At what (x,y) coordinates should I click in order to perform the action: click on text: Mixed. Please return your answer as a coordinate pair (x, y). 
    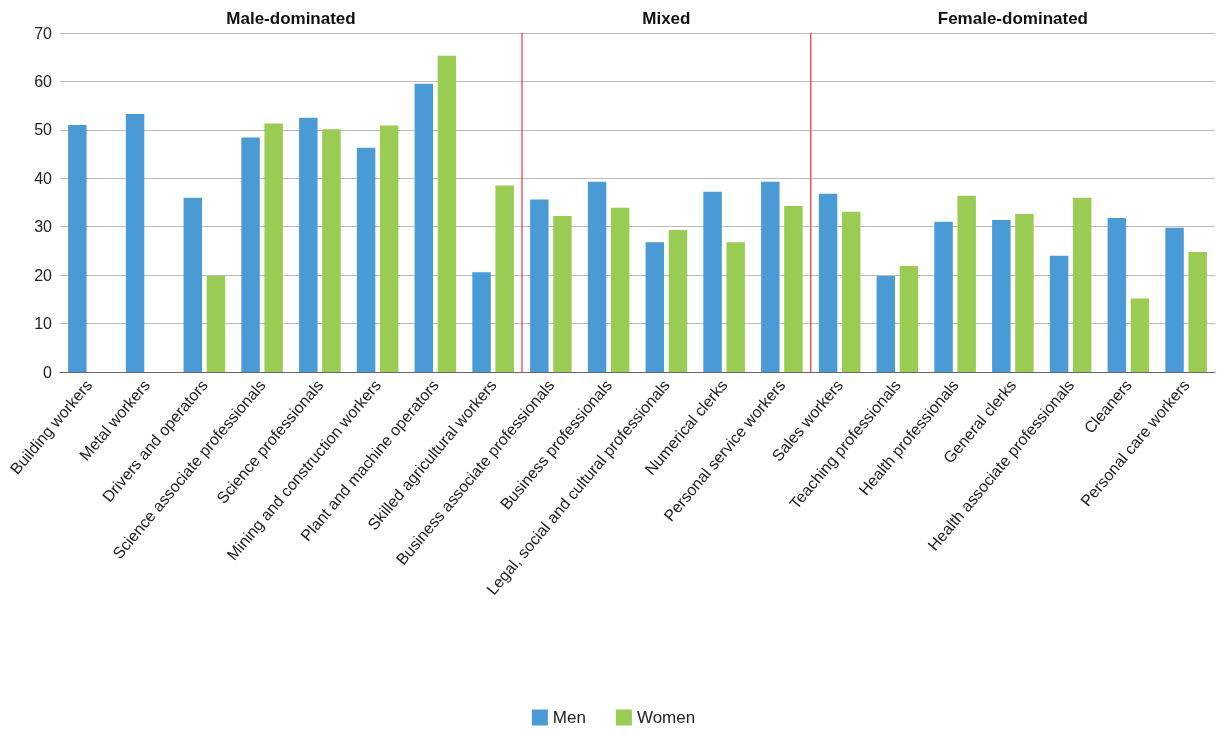
    Looking at the image, I should click on (666, 18).